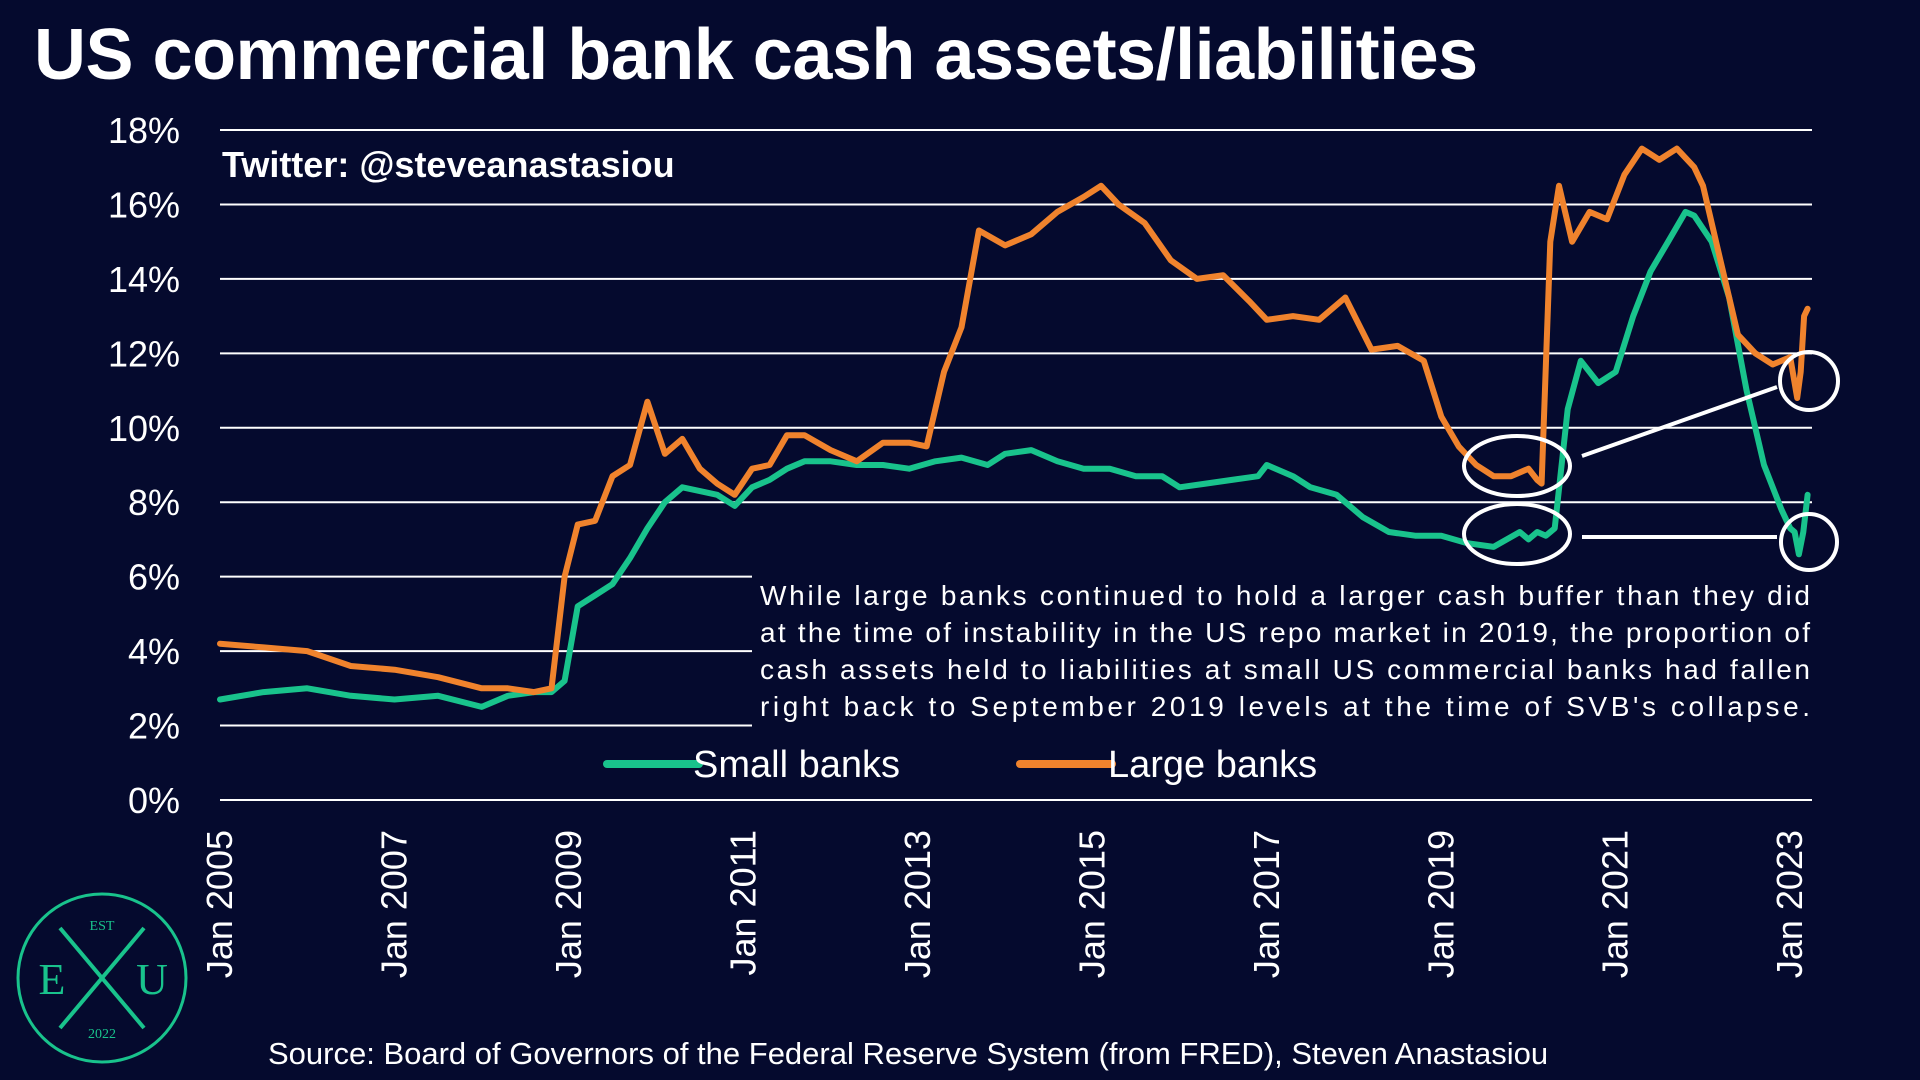 The image size is (1920, 1080). Describe the element at coordinates (1679, 421) in the screenshot. I see `connector-line-large` at that location.